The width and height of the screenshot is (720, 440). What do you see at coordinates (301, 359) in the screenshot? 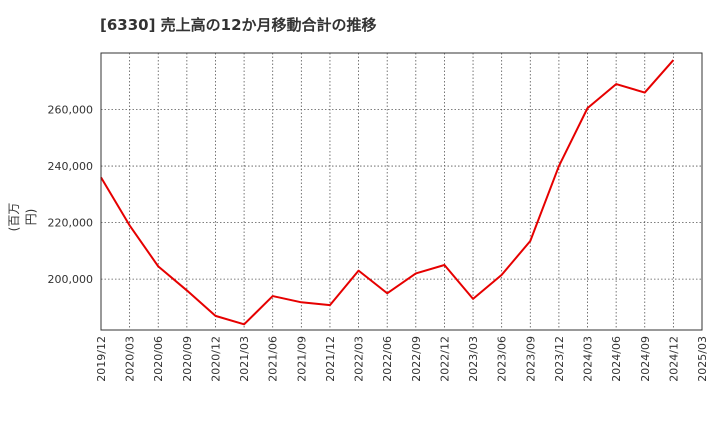
I see `x-tick-label: 2021/09` at bounding box center [301, 359].